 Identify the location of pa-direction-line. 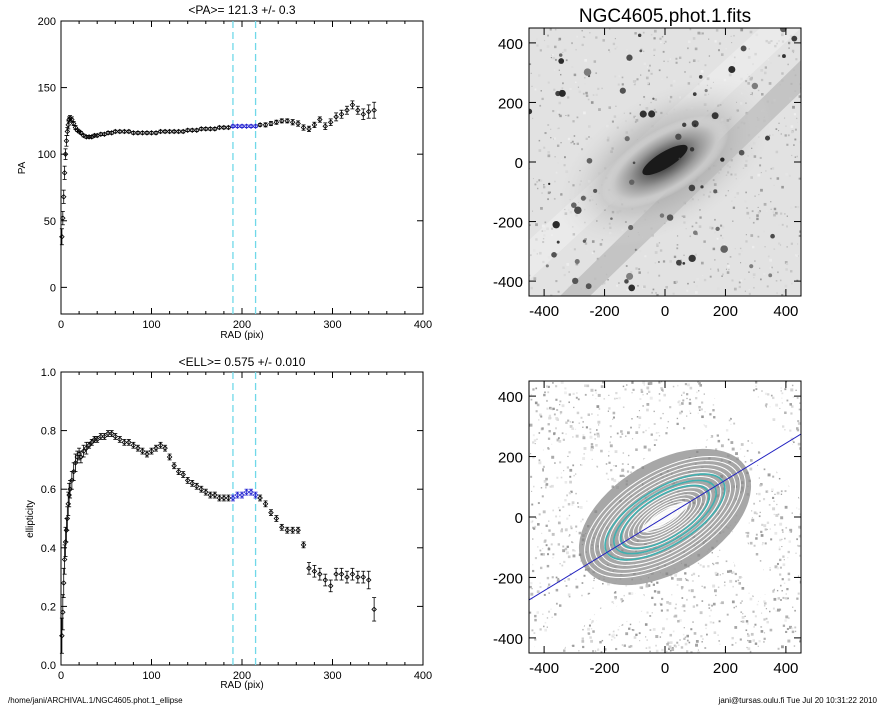
(665, 517).